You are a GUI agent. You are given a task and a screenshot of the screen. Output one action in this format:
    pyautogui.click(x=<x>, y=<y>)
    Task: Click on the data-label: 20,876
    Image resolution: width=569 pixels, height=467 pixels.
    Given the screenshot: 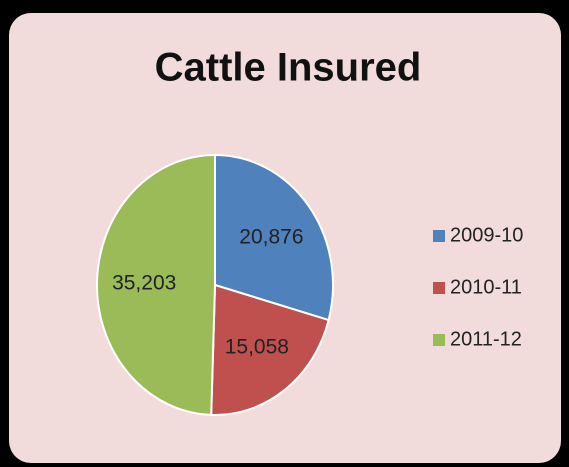 What is the action you would take?
    pyautogui.click(x=271, y=236)
    